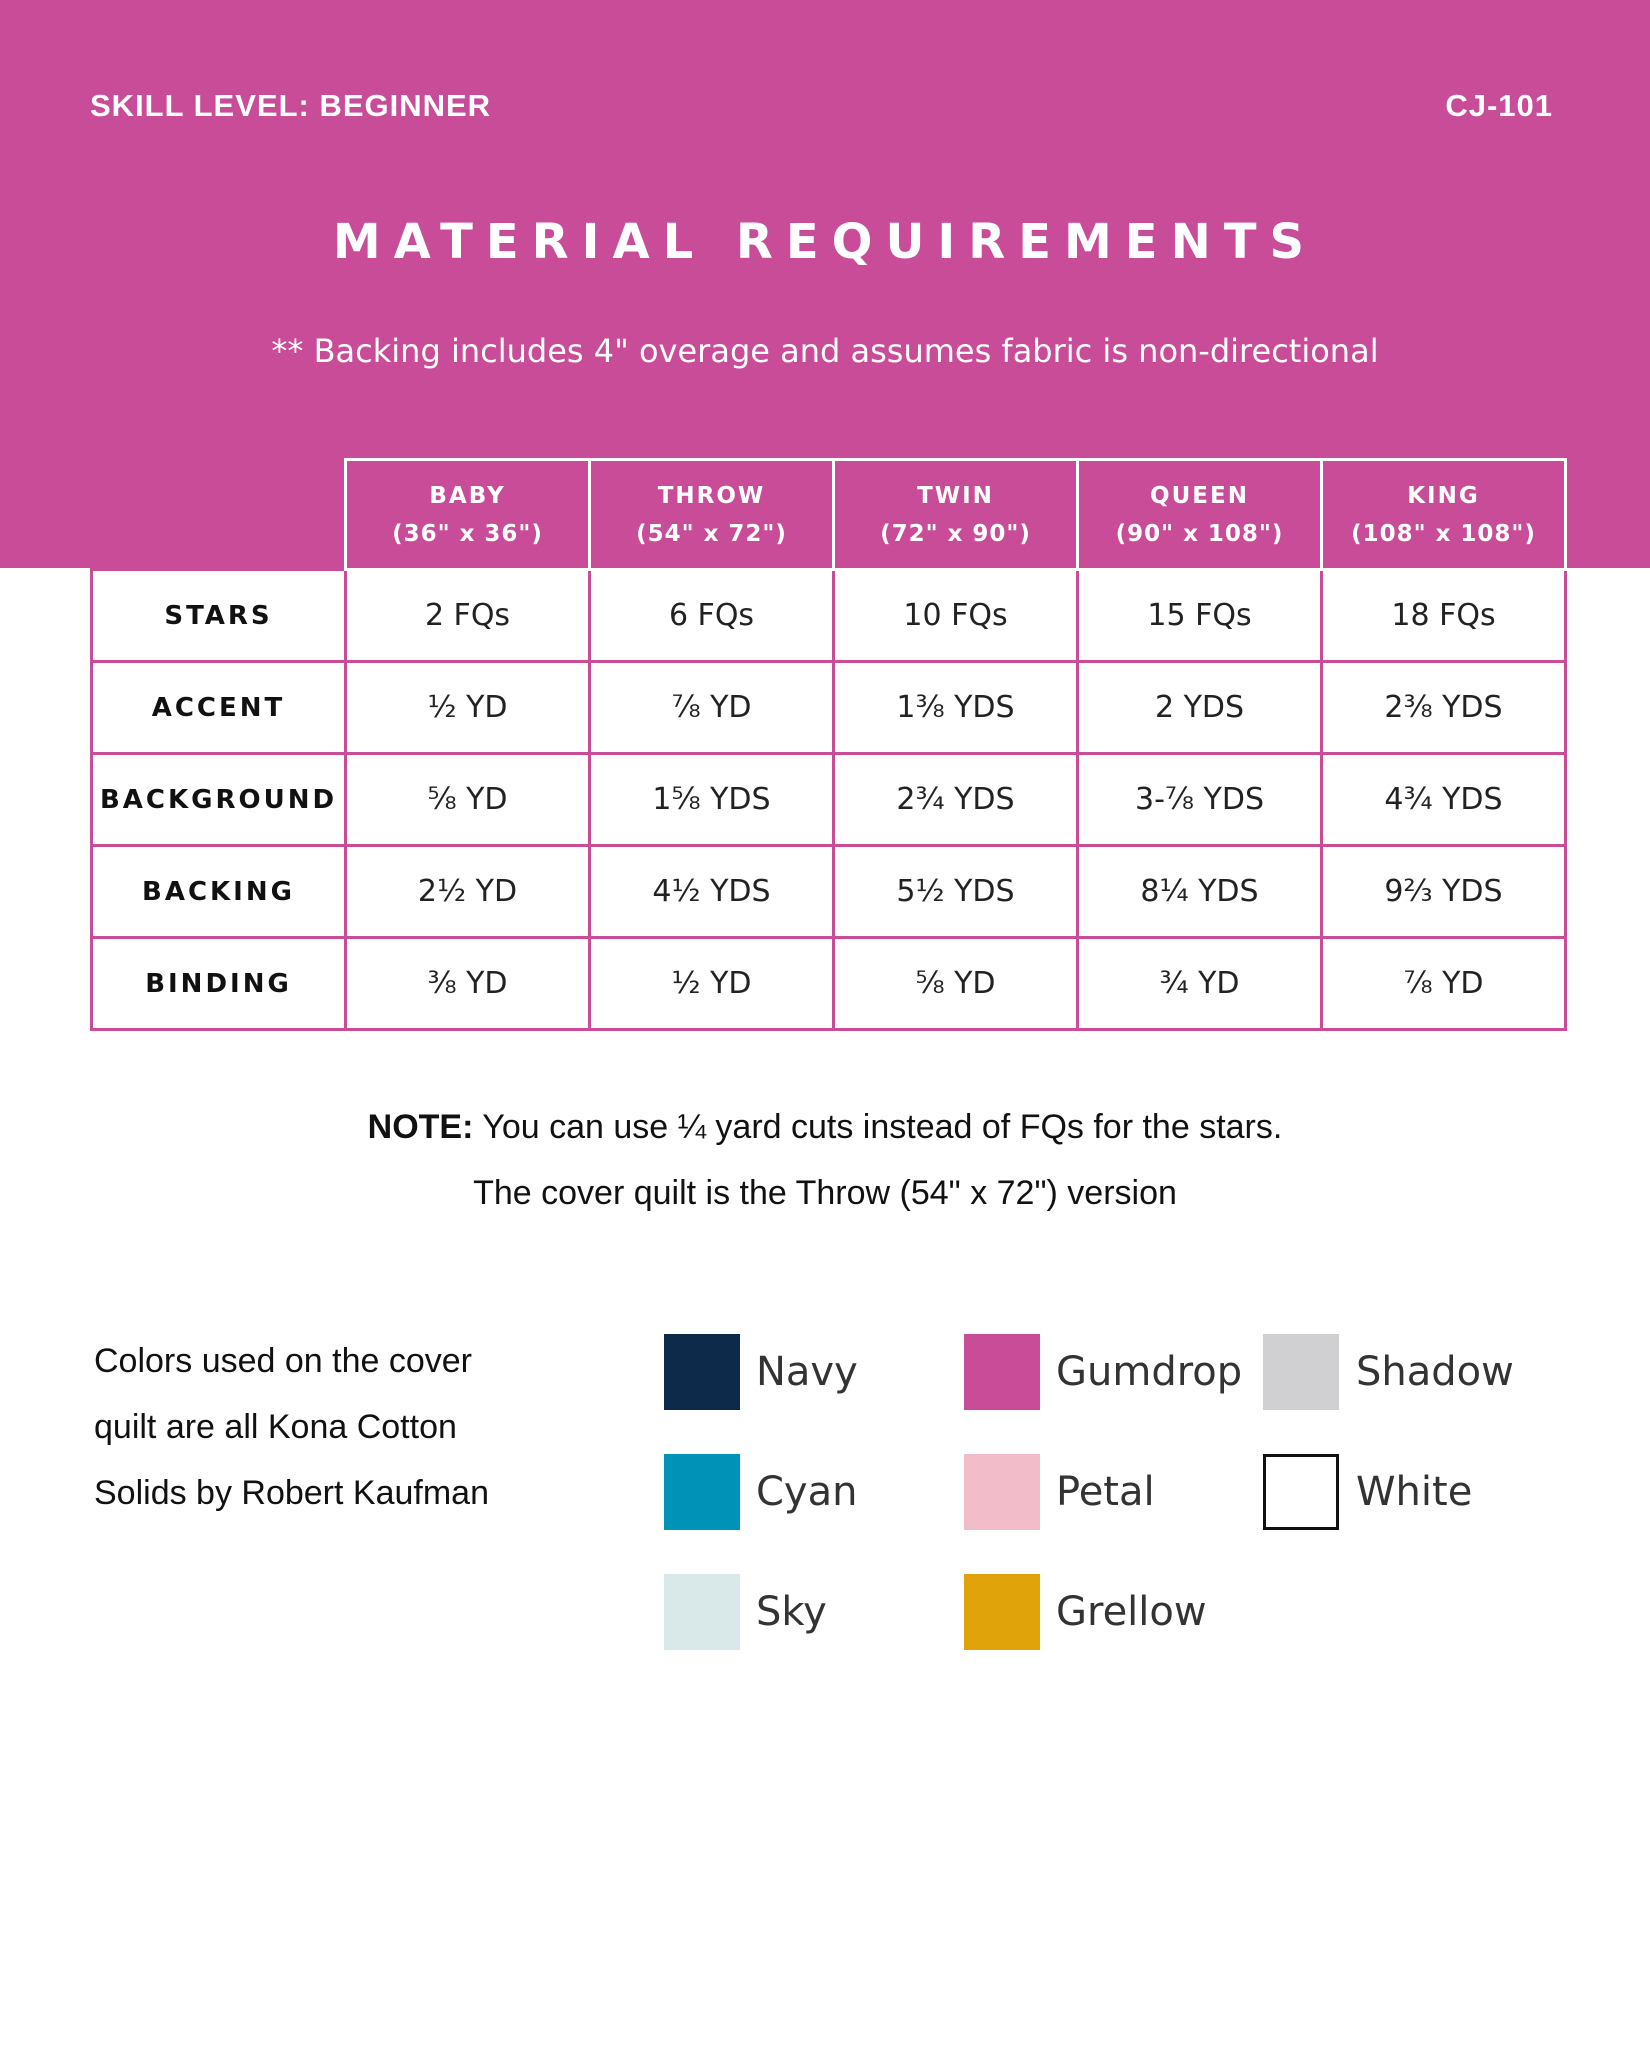 The height and width of the screenshot is (2062, 1650). Describe the element at coordinates (467, 983) in the screenshot. I see `table-cell: ⅜ YD` at that location.